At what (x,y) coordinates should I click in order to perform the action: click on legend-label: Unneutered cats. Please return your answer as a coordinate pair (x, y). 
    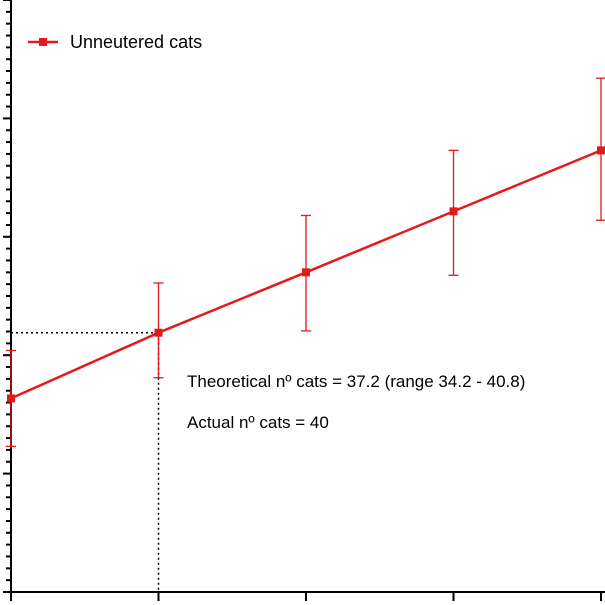
    Looking at the image, I should click on (136, 42).